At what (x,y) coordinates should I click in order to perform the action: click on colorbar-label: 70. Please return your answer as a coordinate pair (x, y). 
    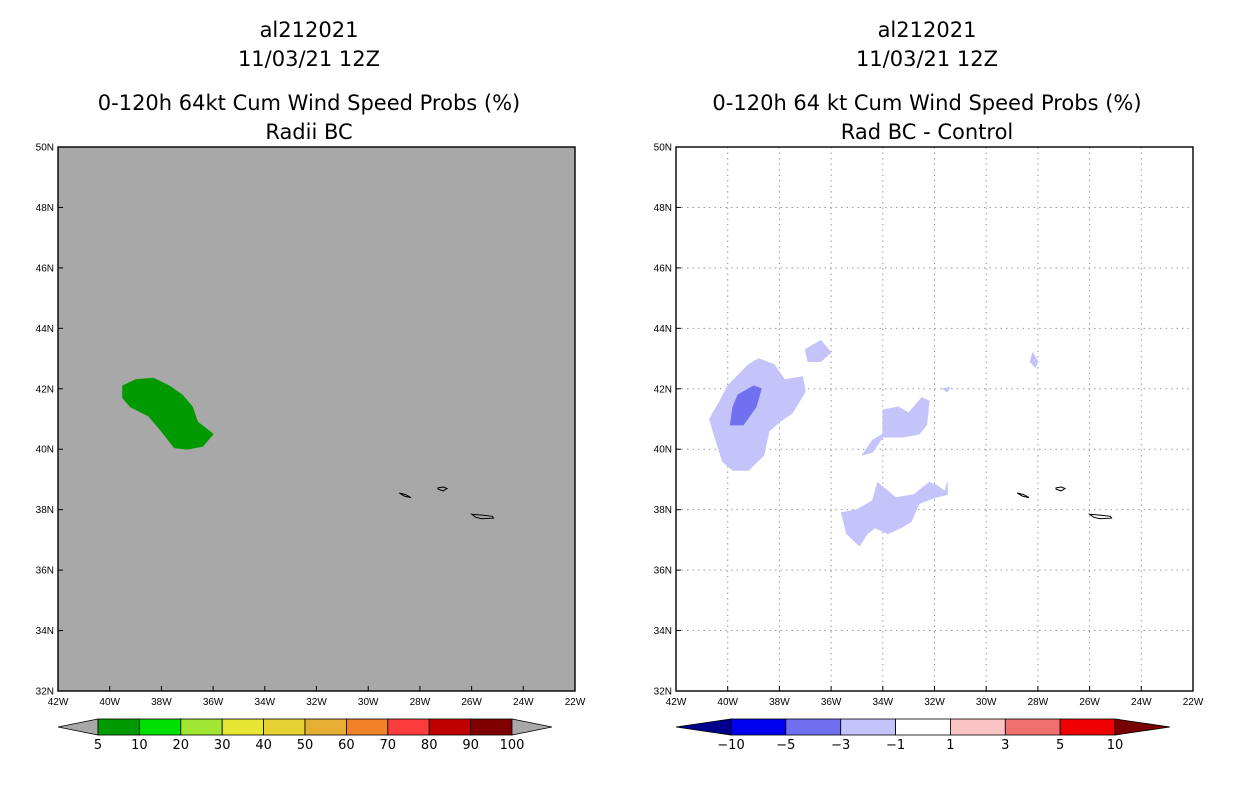
    Looking at the image, I should click on (388, 745).